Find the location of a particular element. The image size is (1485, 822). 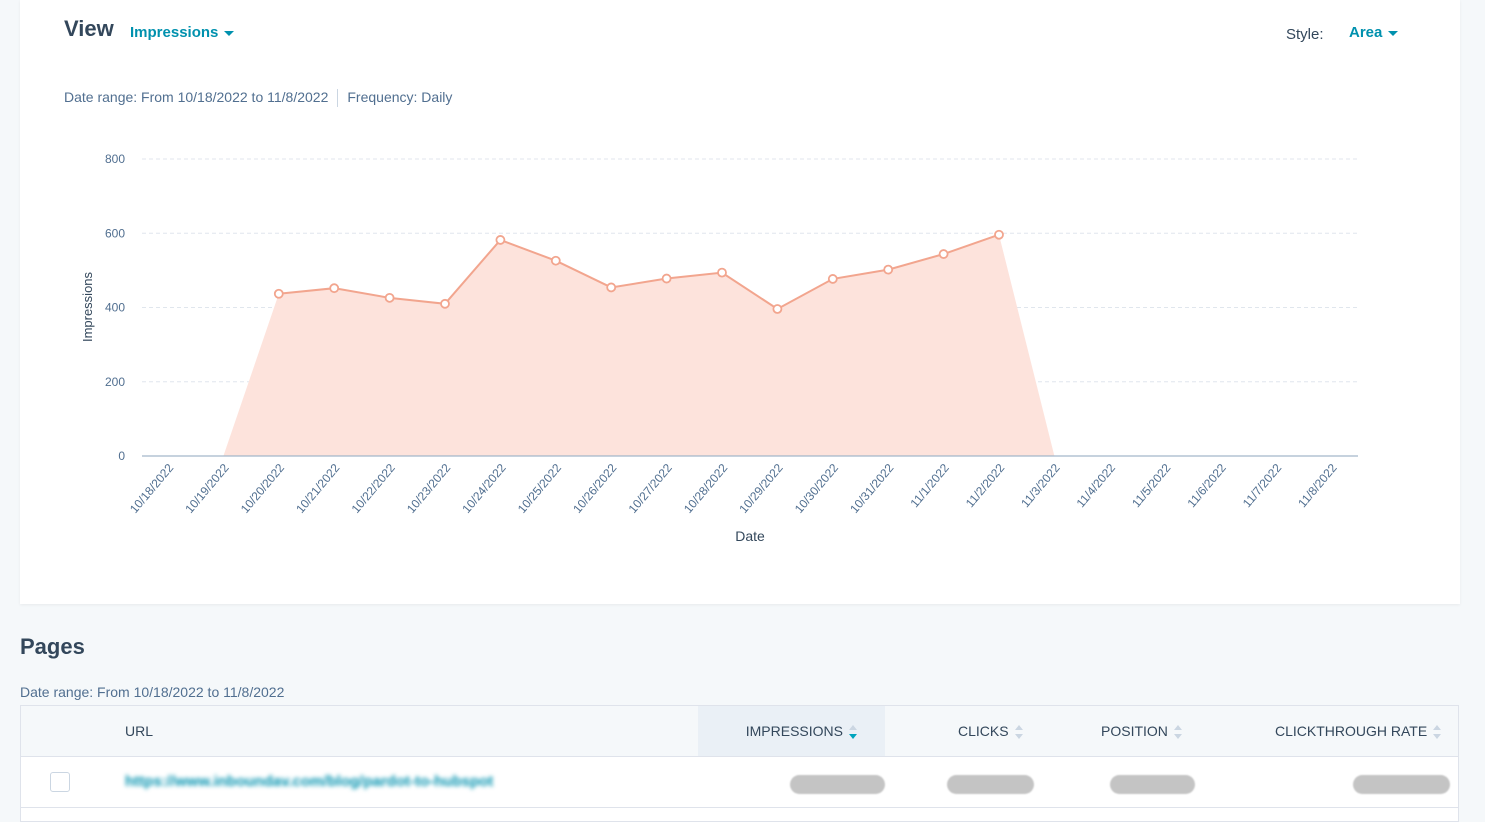

y-tick-label: 400 is located at coordinates (115, 308).